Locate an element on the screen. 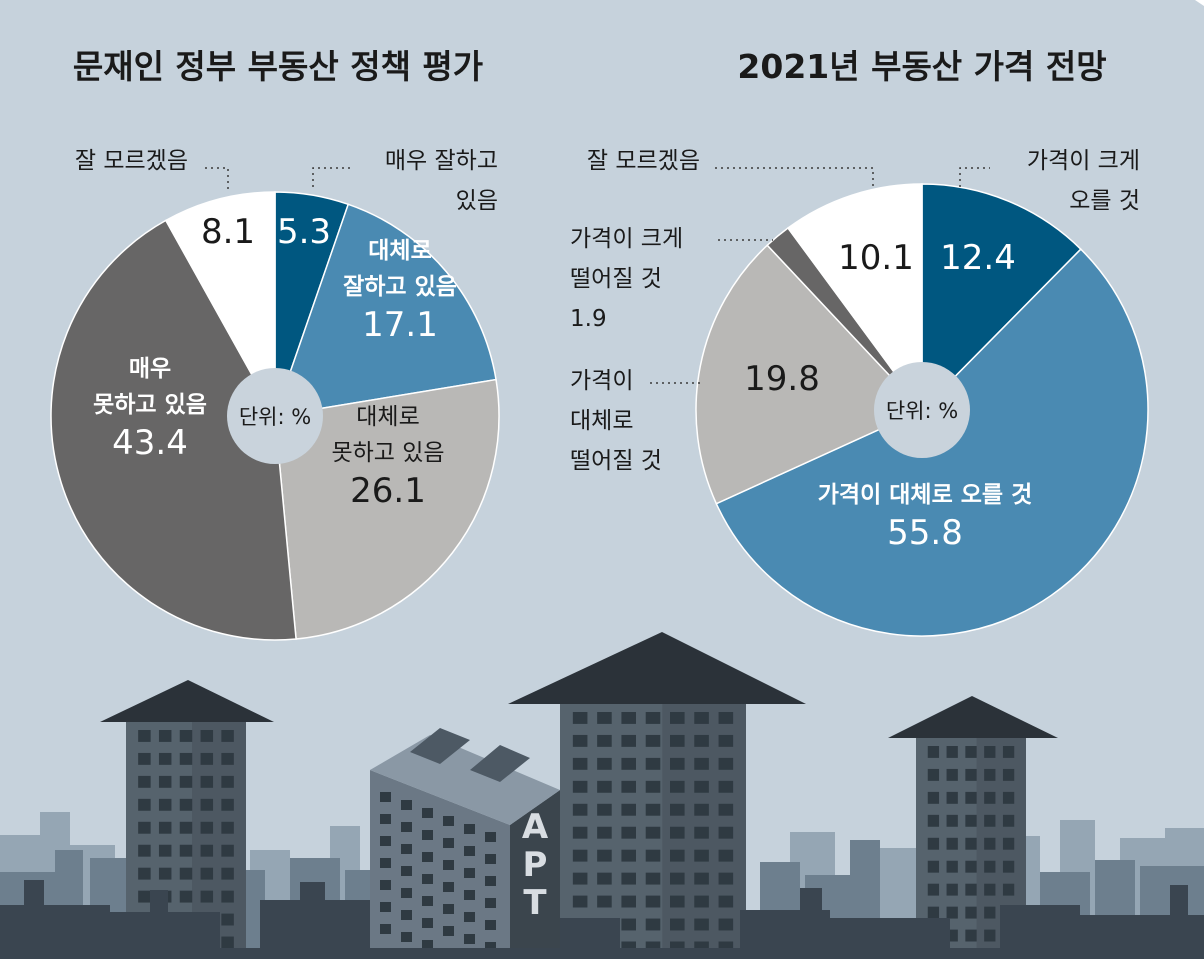 The image size is (1204, 959). pie-data-label: 5.3 is located at coordinates (304, 232).